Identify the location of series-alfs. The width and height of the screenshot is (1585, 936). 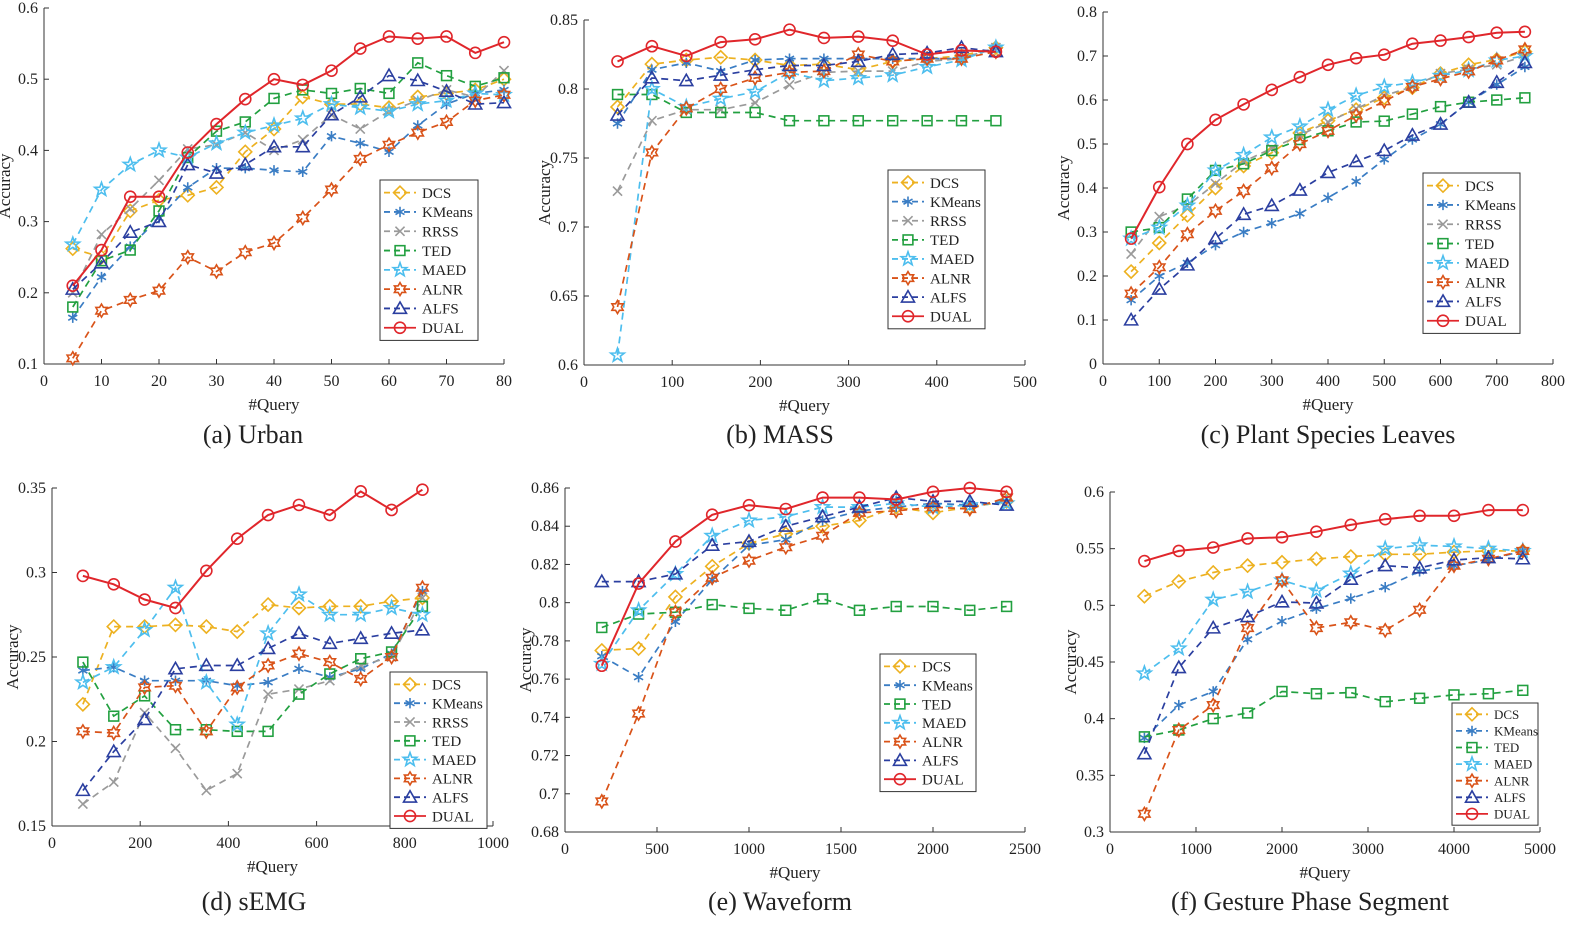
(1328, 190).